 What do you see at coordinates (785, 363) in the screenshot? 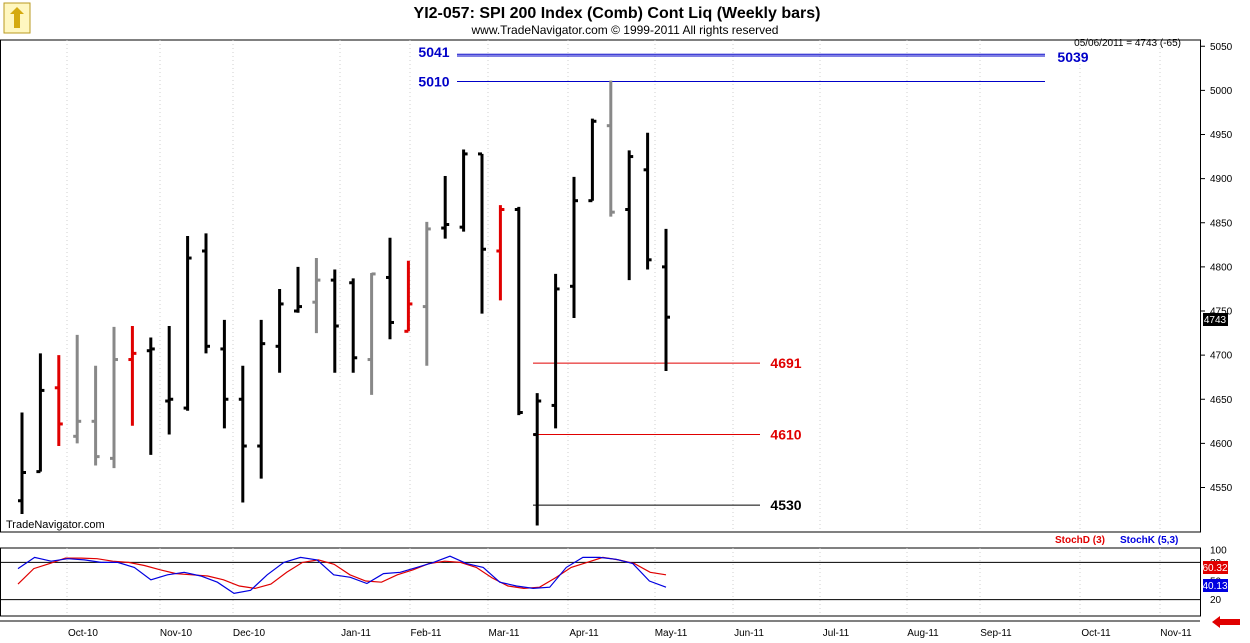
I see `level-label-4691: 4691` at bounding box center [785, 363].